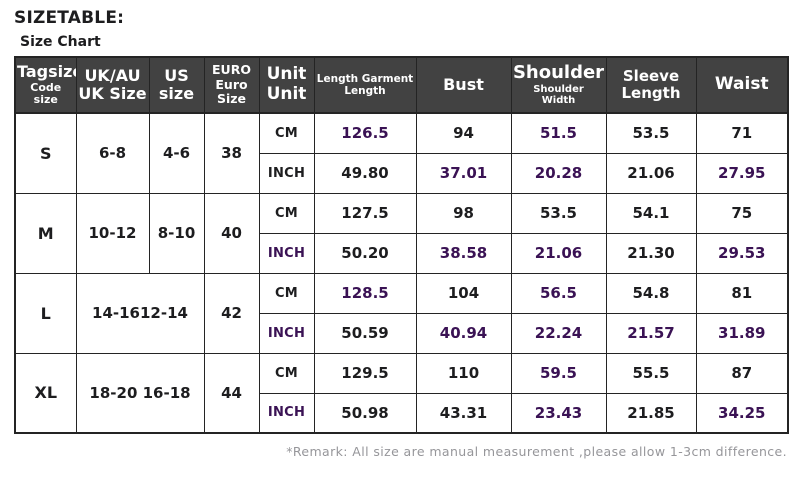 The width and height of the screenshot is (790, 478). I want to click on euro-size-value: 40, so click(231, 233).